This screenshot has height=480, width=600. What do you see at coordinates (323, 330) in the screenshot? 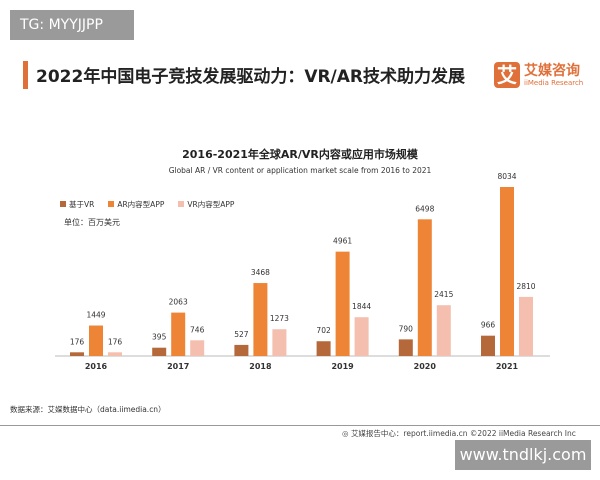
I see `data-label: 702` at bounding box center [323, 330].